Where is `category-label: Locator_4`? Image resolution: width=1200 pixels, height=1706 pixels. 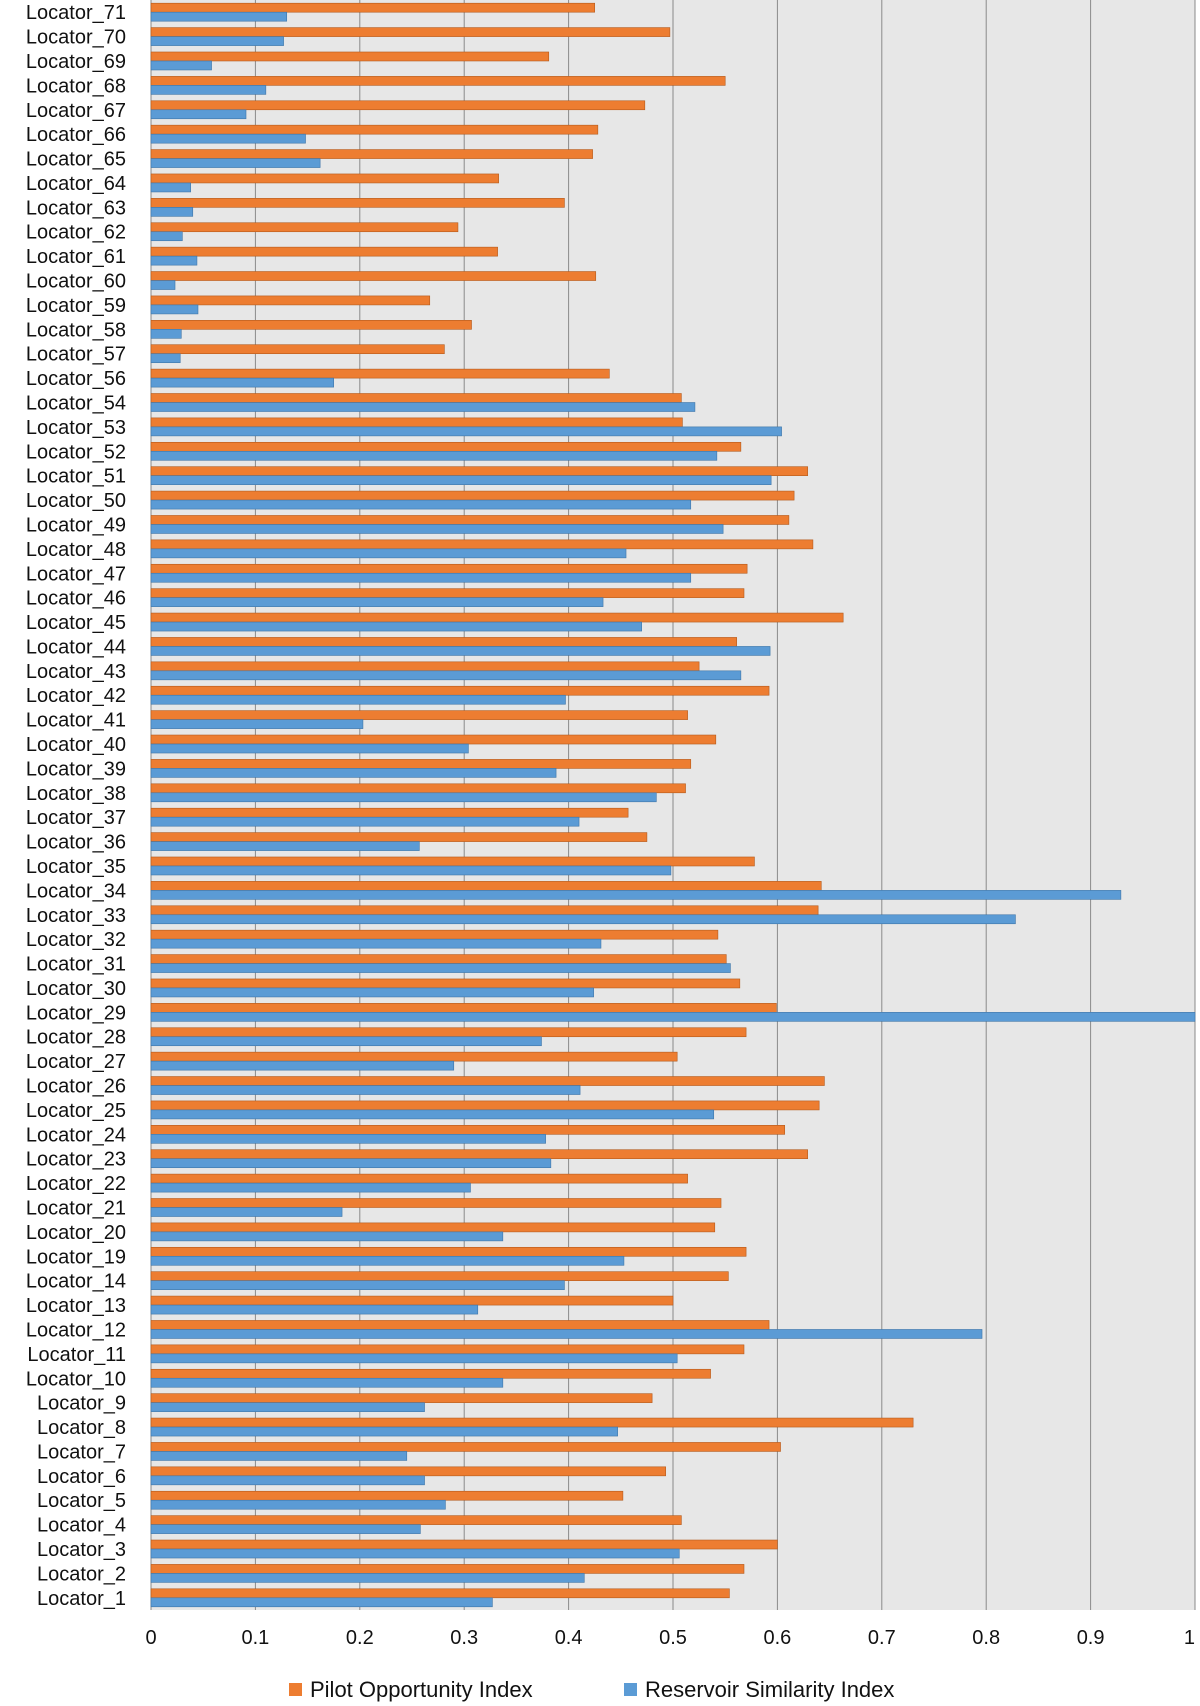 category-label: Locator_4 is located at coordinates (81, 1526).